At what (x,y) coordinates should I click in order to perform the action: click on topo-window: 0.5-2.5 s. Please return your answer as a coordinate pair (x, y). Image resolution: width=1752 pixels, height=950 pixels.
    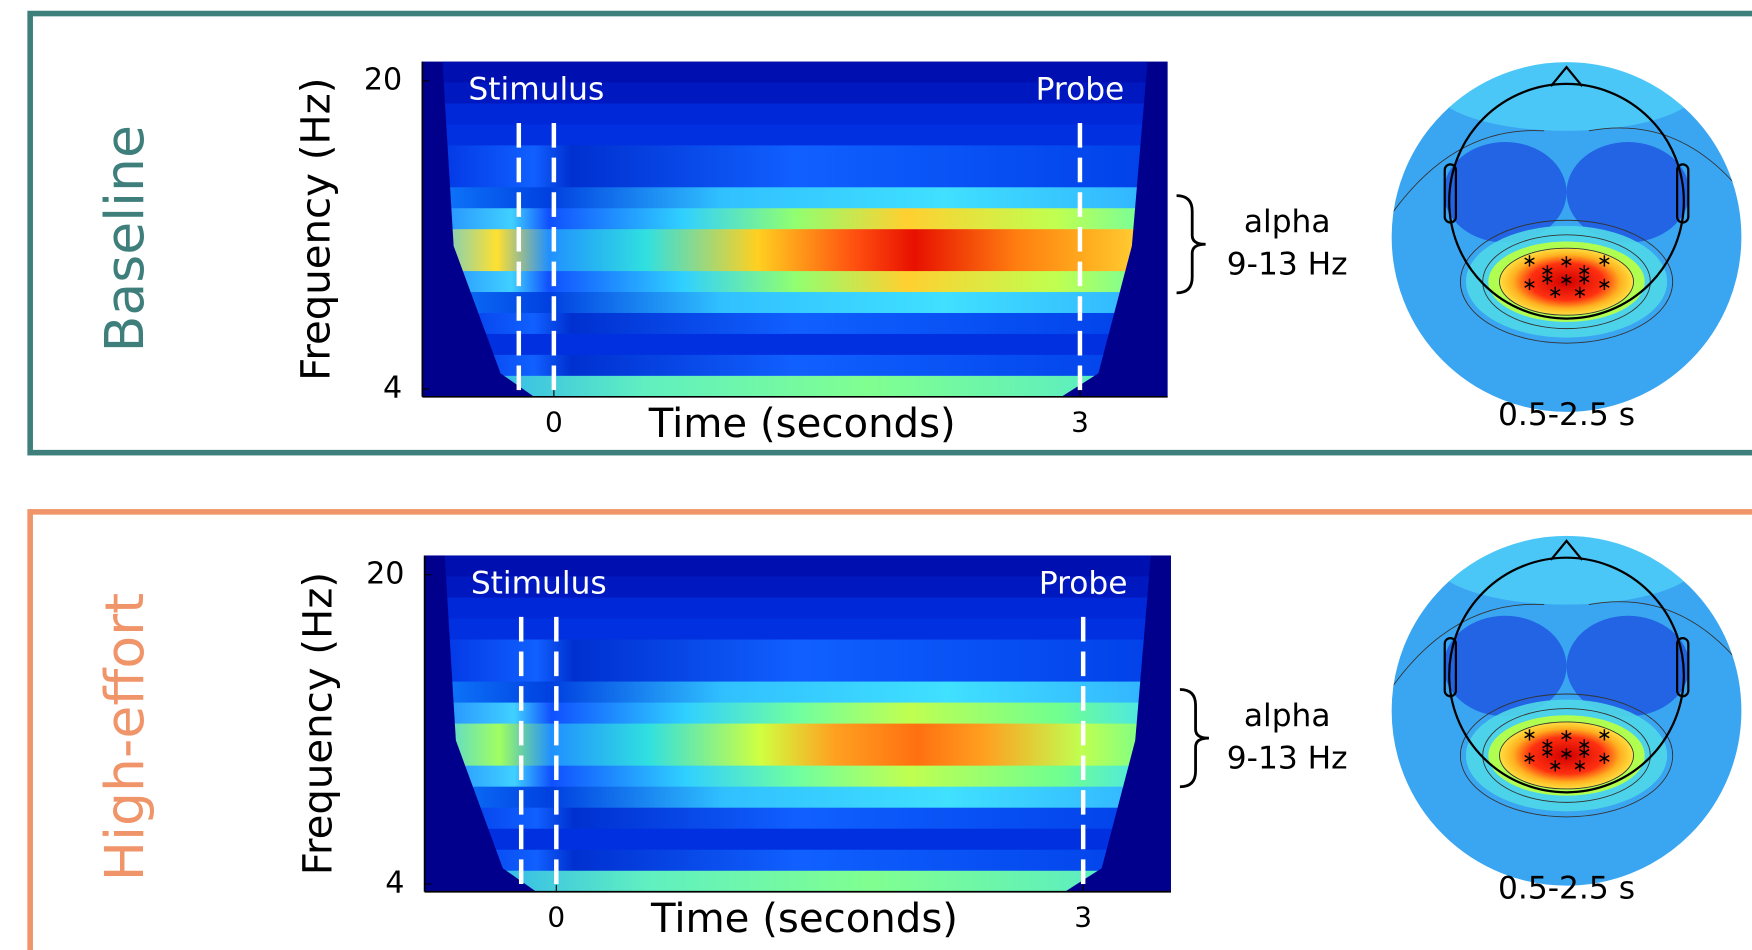
    Looking at the image, I should click on (1566, 889).